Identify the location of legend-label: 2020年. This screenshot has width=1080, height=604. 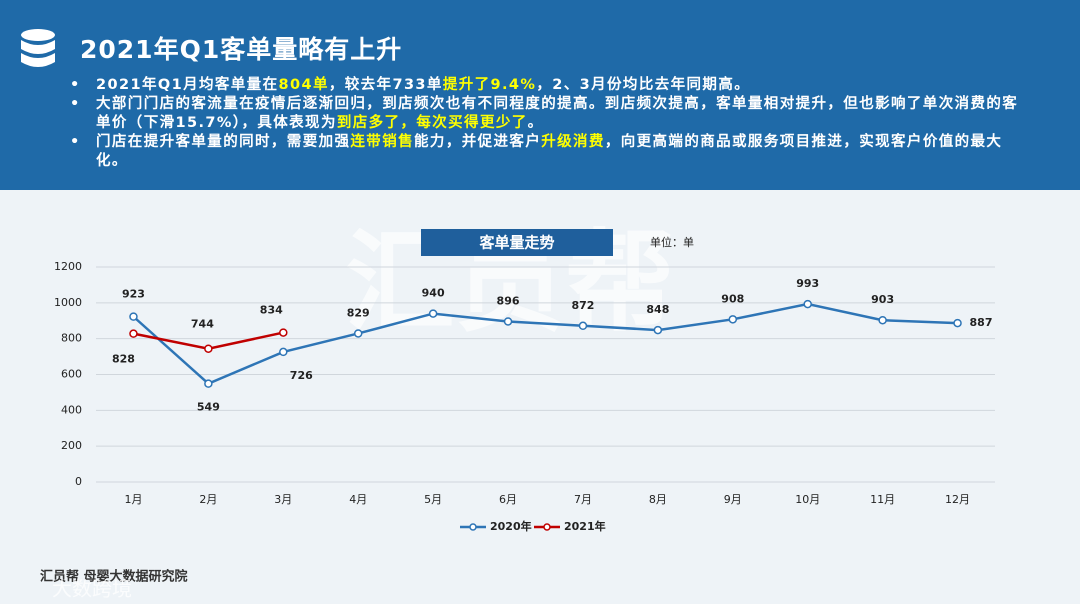
(511, 526).